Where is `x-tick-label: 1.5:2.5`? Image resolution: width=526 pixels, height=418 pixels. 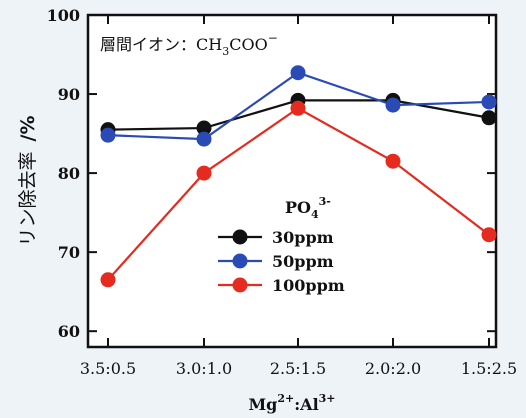 x-tick-label: 1.5:2.5 is located at coordinates (489, 368).